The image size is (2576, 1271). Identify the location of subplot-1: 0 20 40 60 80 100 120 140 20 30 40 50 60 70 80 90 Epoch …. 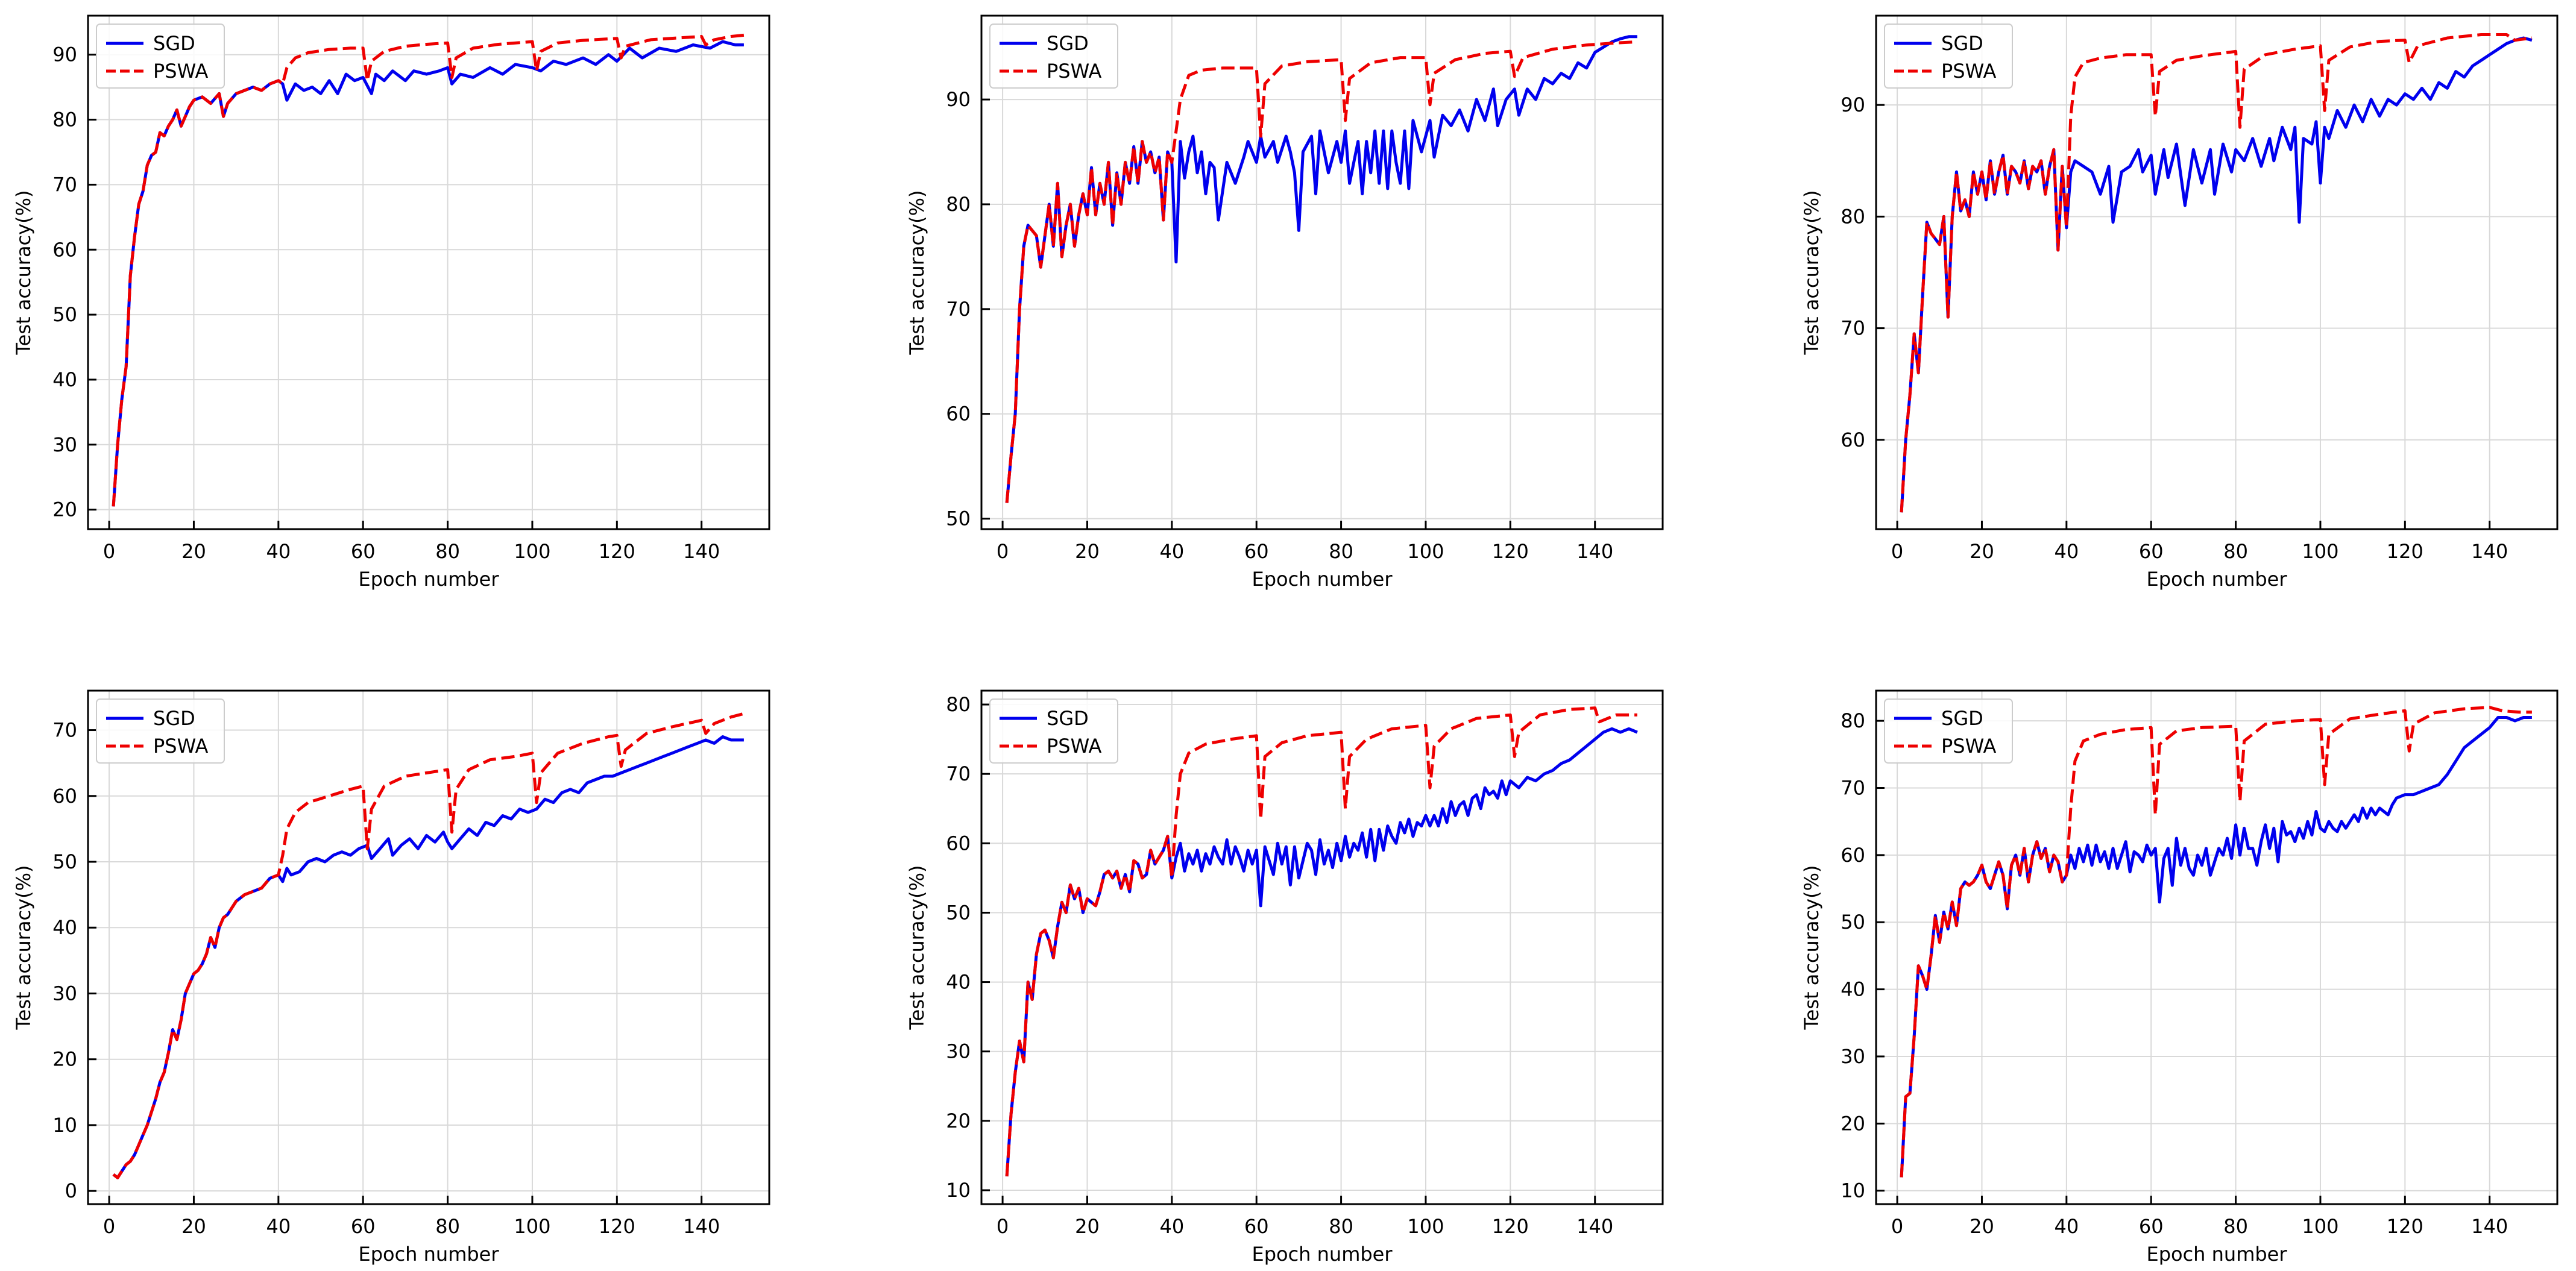
(391, 302).